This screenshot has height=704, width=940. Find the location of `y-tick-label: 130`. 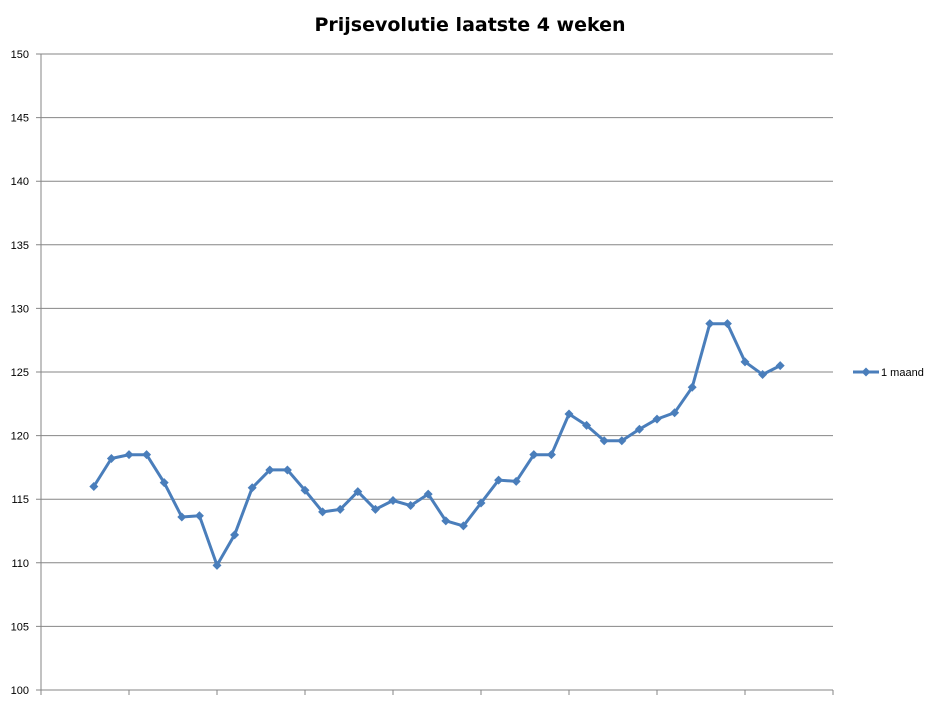

y-tick-label: 130 is located at coordinates (20, 309).